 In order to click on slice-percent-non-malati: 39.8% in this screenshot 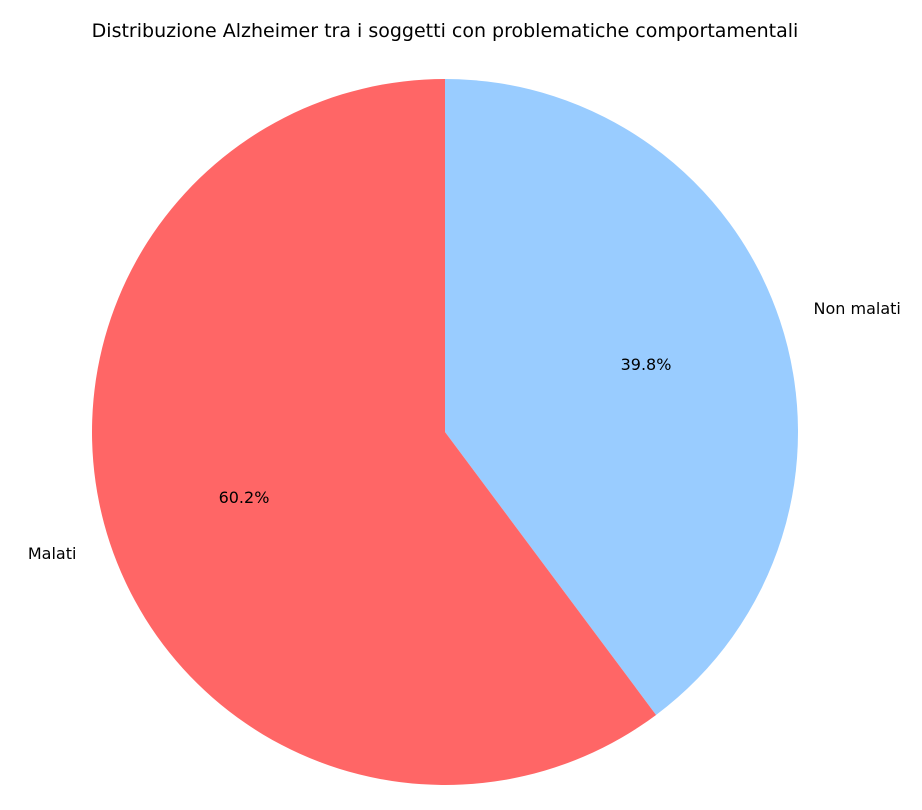, I will do `click(646, 364)`.